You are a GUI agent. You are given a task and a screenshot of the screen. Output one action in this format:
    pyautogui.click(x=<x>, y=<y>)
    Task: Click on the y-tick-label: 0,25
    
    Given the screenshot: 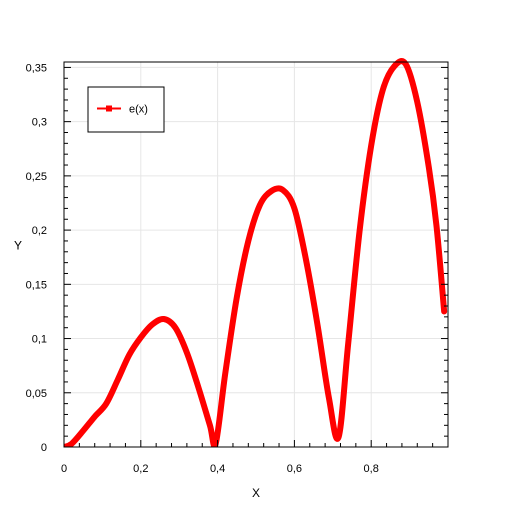 What is the action you would take?
    pyautogui.click(x=36, y=177)
    